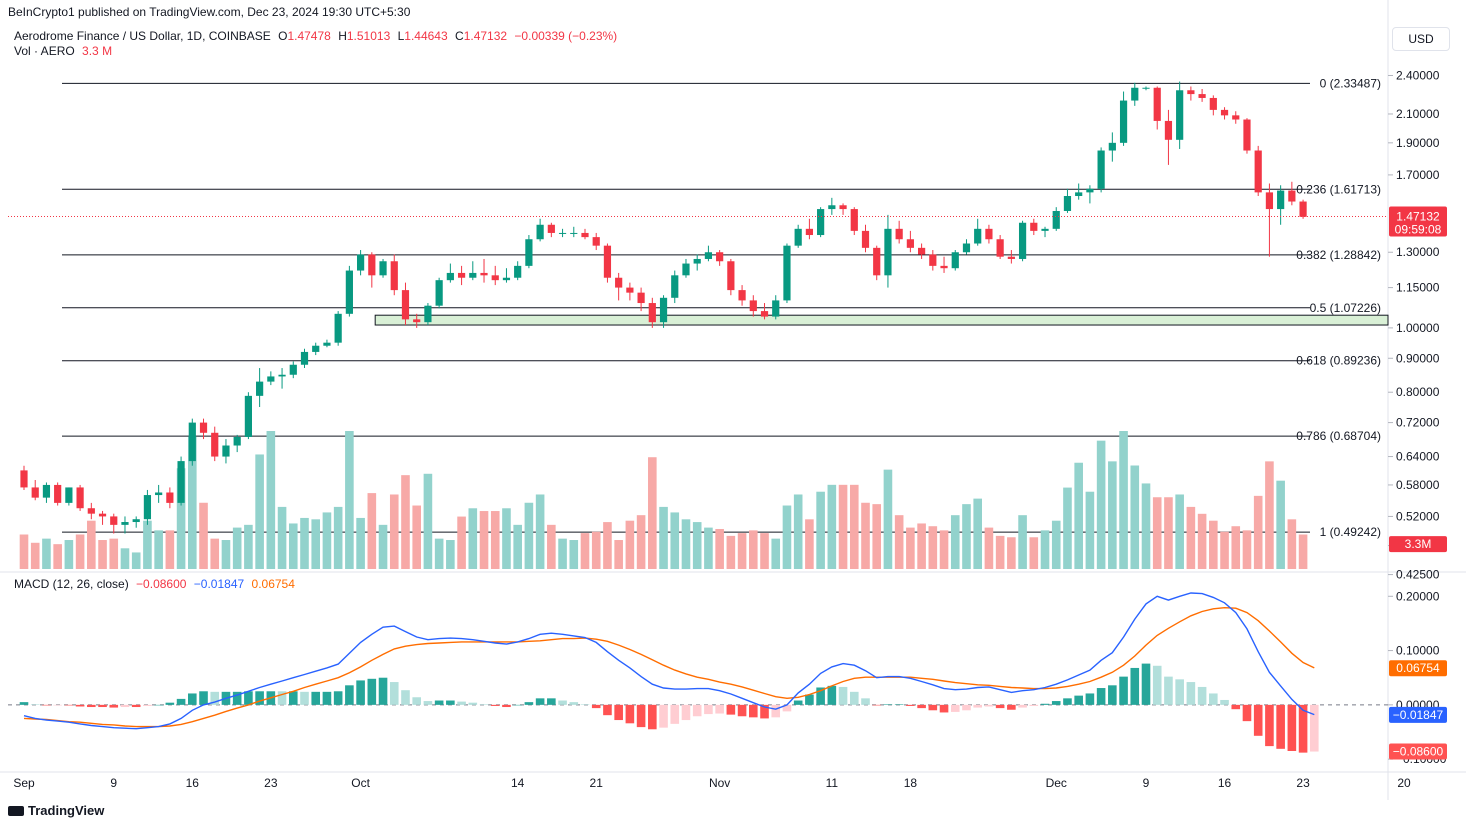 The width and height of the screenshot is (1466, 823). What do you see at coordinates (1418, 252) in the screenshot?
I see `price-tick-label: 1.30000` at bounding box center [1418, 252].